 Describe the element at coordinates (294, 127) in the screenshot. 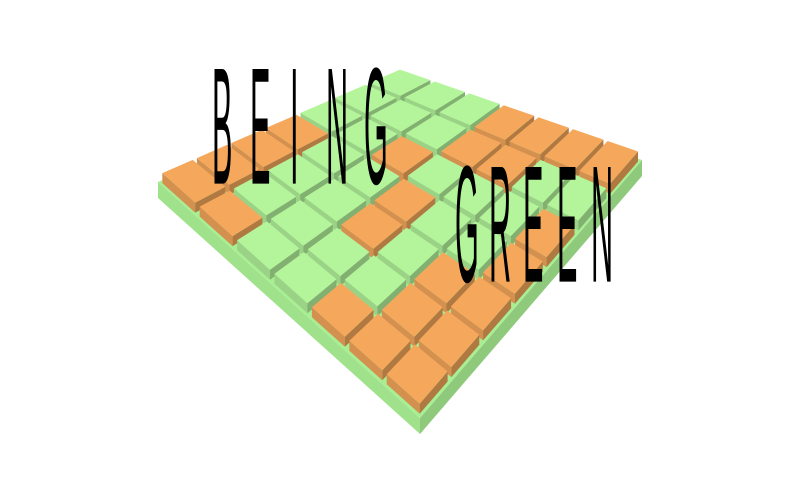

I see `title-letter: I` at that location.